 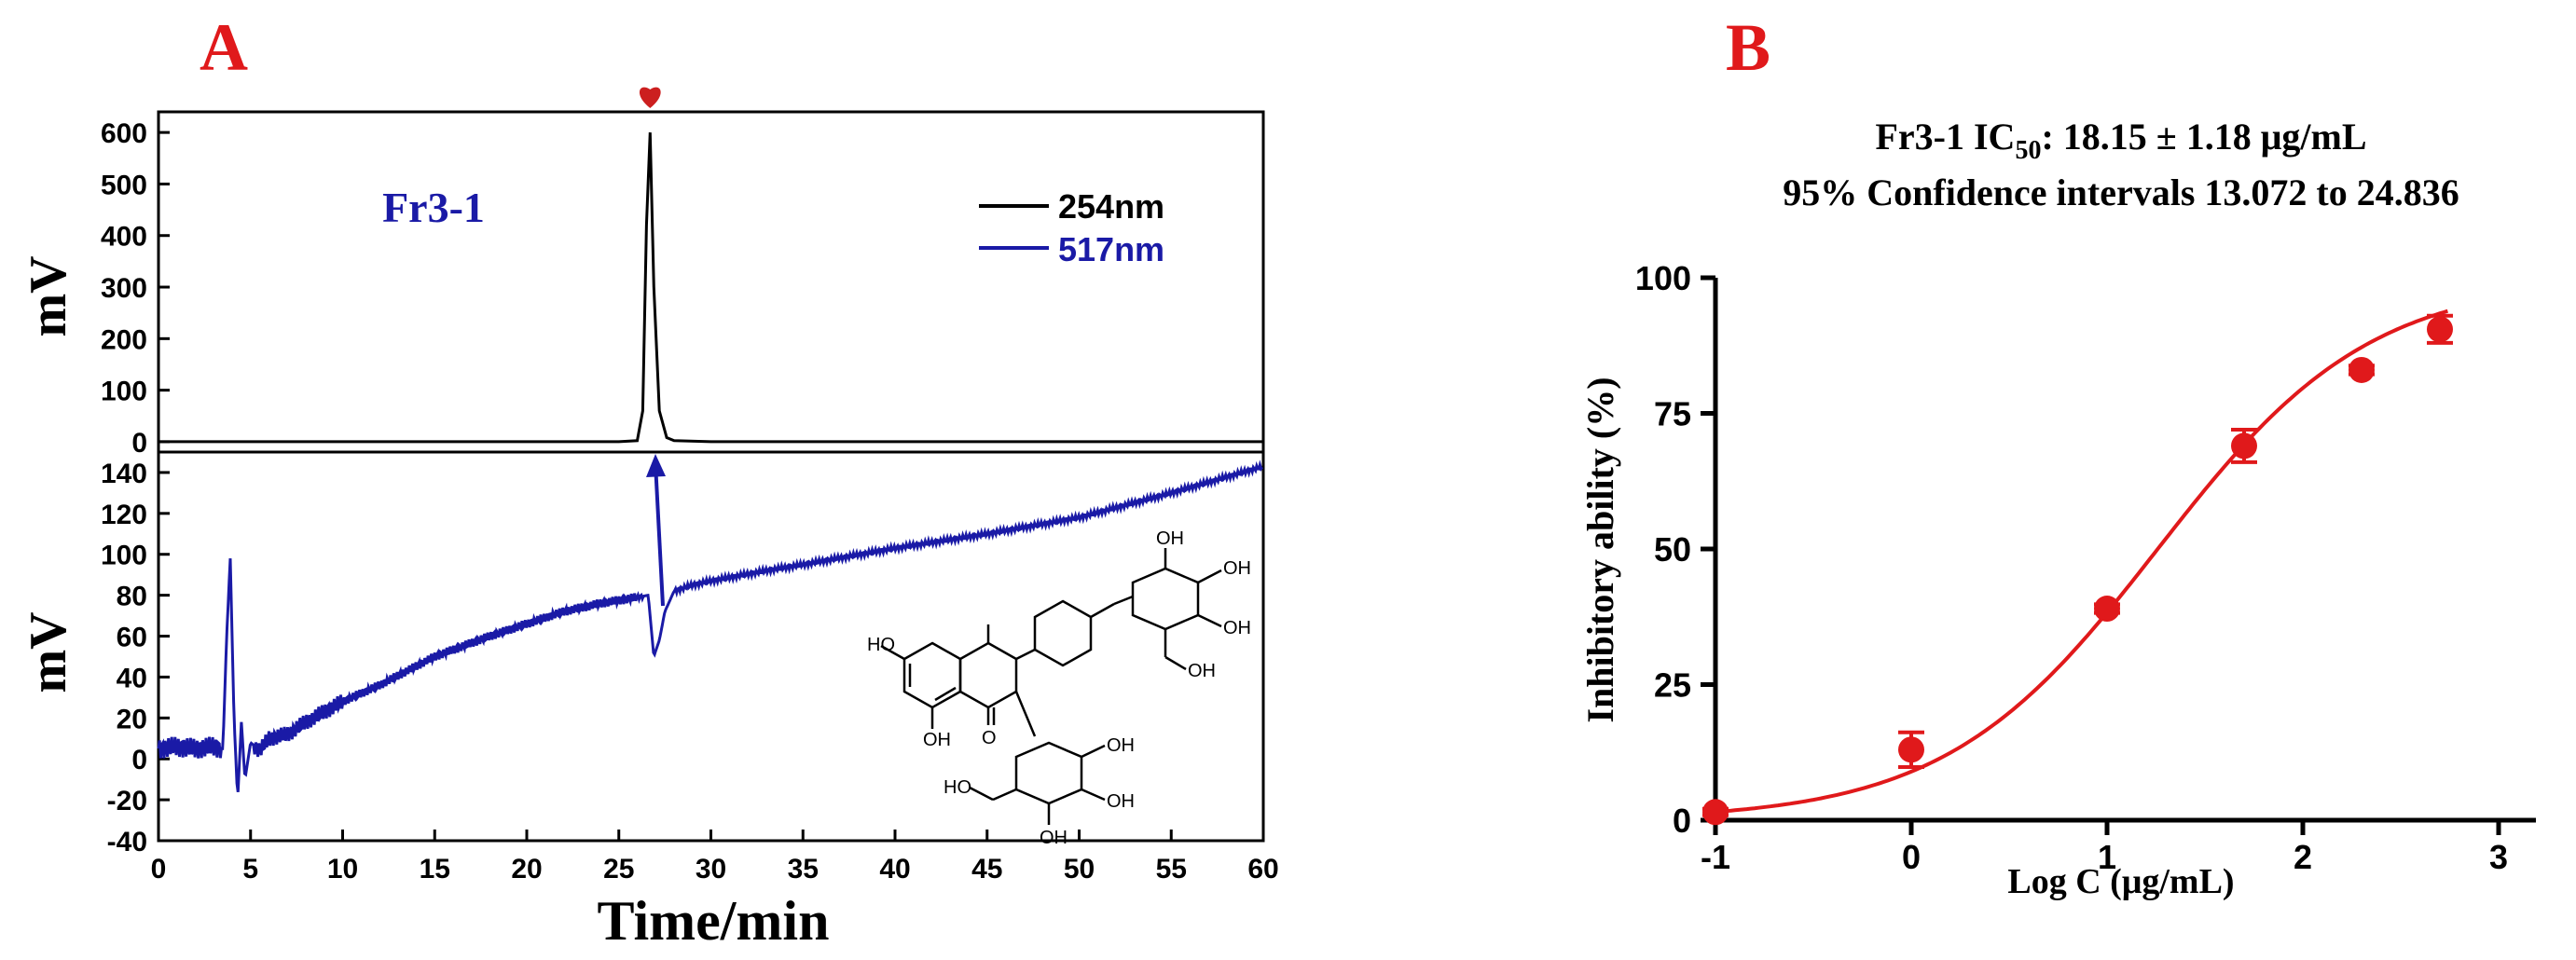 I want to click on lower-y-tick-label: 120, so click(x=124, y=515).